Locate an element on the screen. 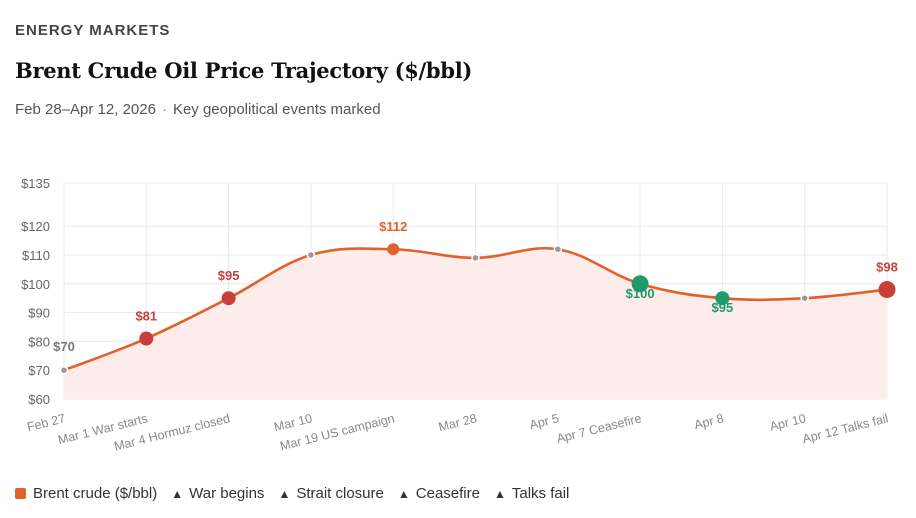  section-eyebrow: ENERGY MARKETS is located at coordinates (93, 30).